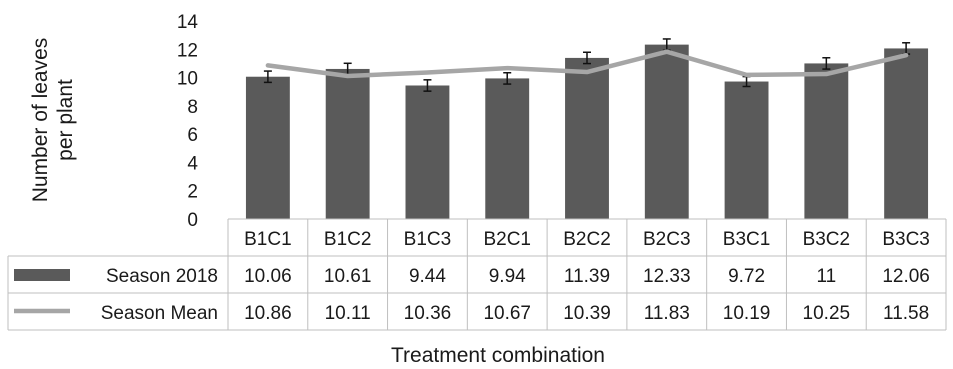 The height and width of the screenshot is (369, 953). Describe the element at coordinates (427, 152) in the screenshot. I see `bar-b1c3` at that location.